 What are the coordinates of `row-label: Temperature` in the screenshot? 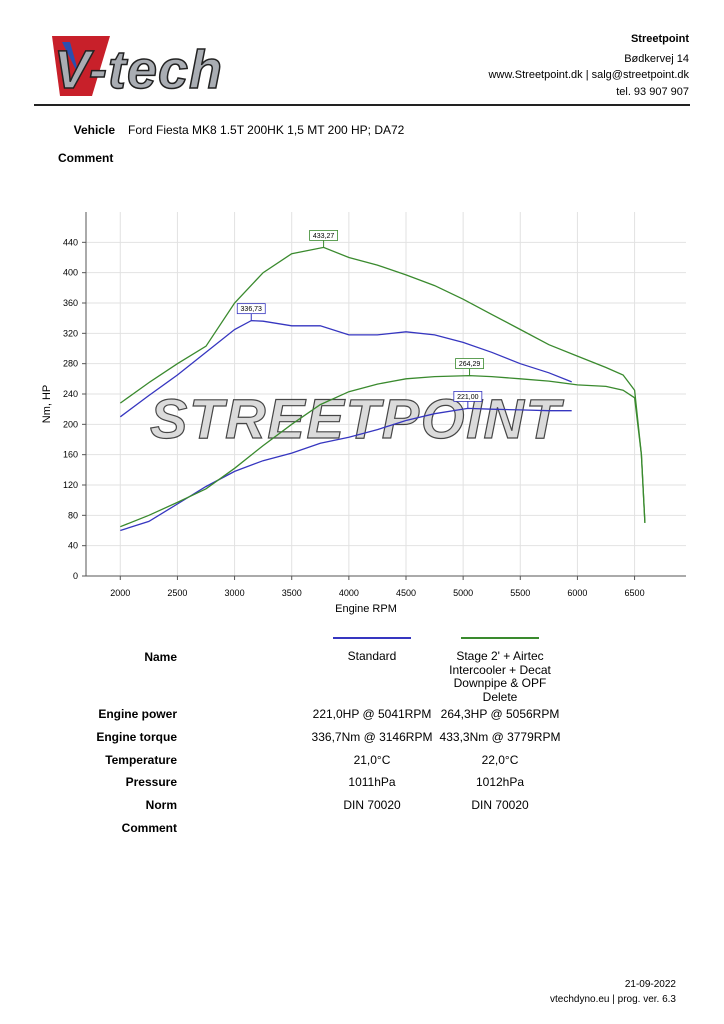 It's located at (141, 760).